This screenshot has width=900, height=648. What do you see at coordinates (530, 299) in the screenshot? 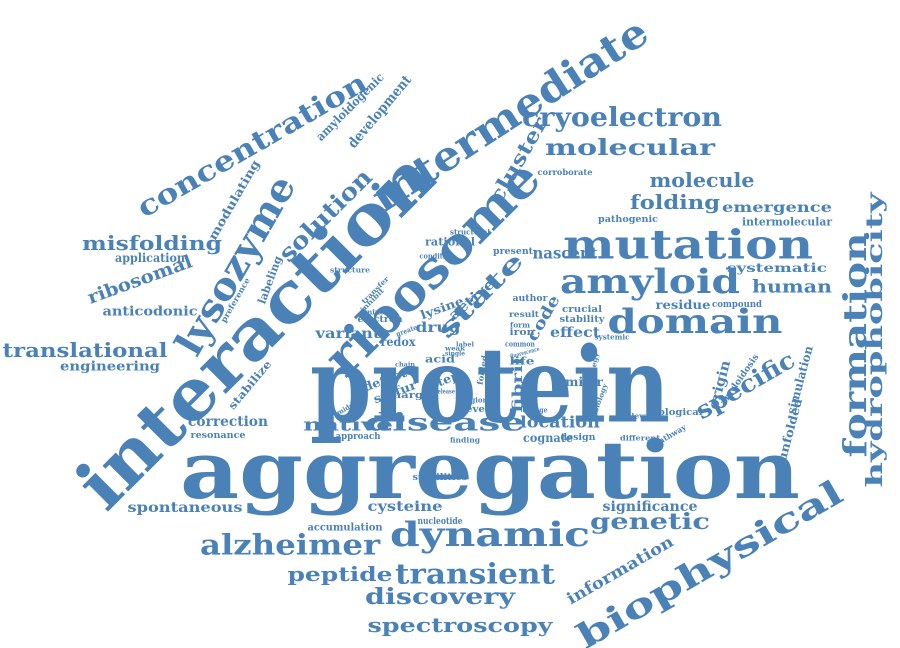
I see `word-author: author` at bounding box center [530, 299].